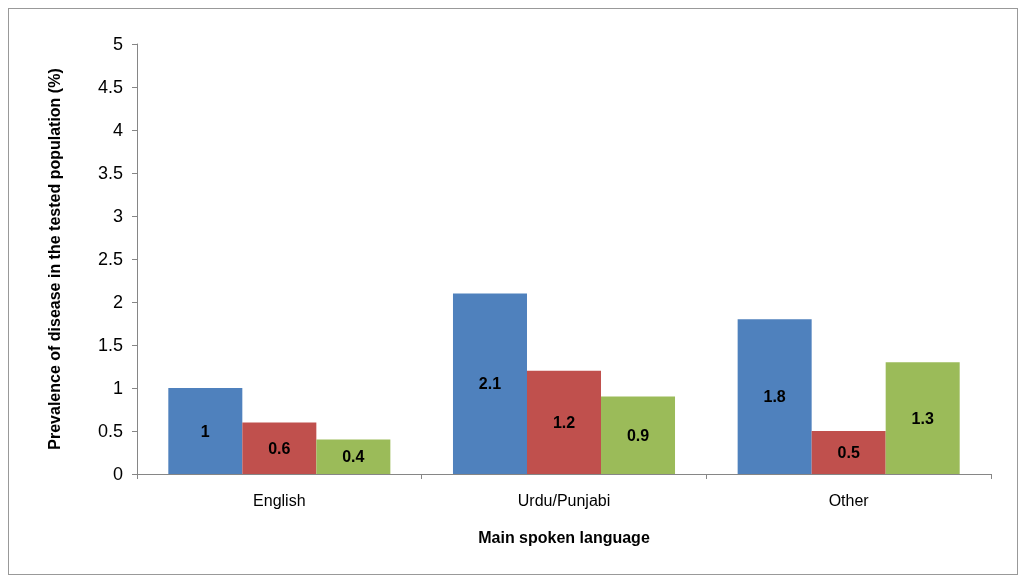 This screenshot has height=583, width=1026. What do you see at coordinates (110, 259) in the screenshot?
I see `y-tick-label: 2.5` at bounding box center [110, 259].